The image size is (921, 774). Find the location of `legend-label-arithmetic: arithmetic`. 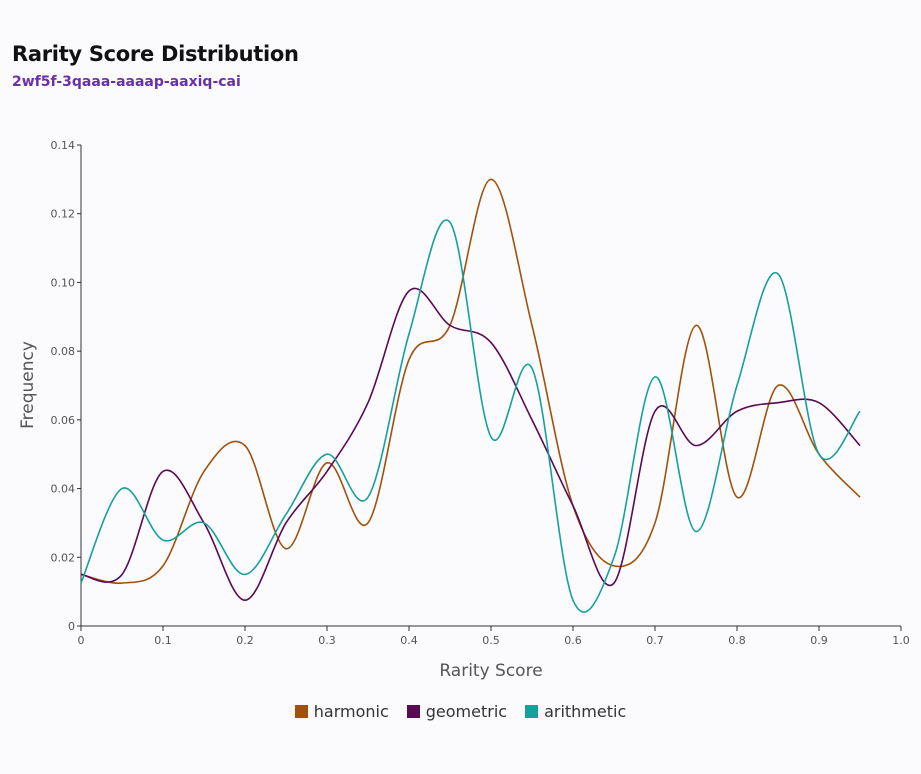

legend-label-arithmetic: arithmetic is located at coordinates (585, 711).